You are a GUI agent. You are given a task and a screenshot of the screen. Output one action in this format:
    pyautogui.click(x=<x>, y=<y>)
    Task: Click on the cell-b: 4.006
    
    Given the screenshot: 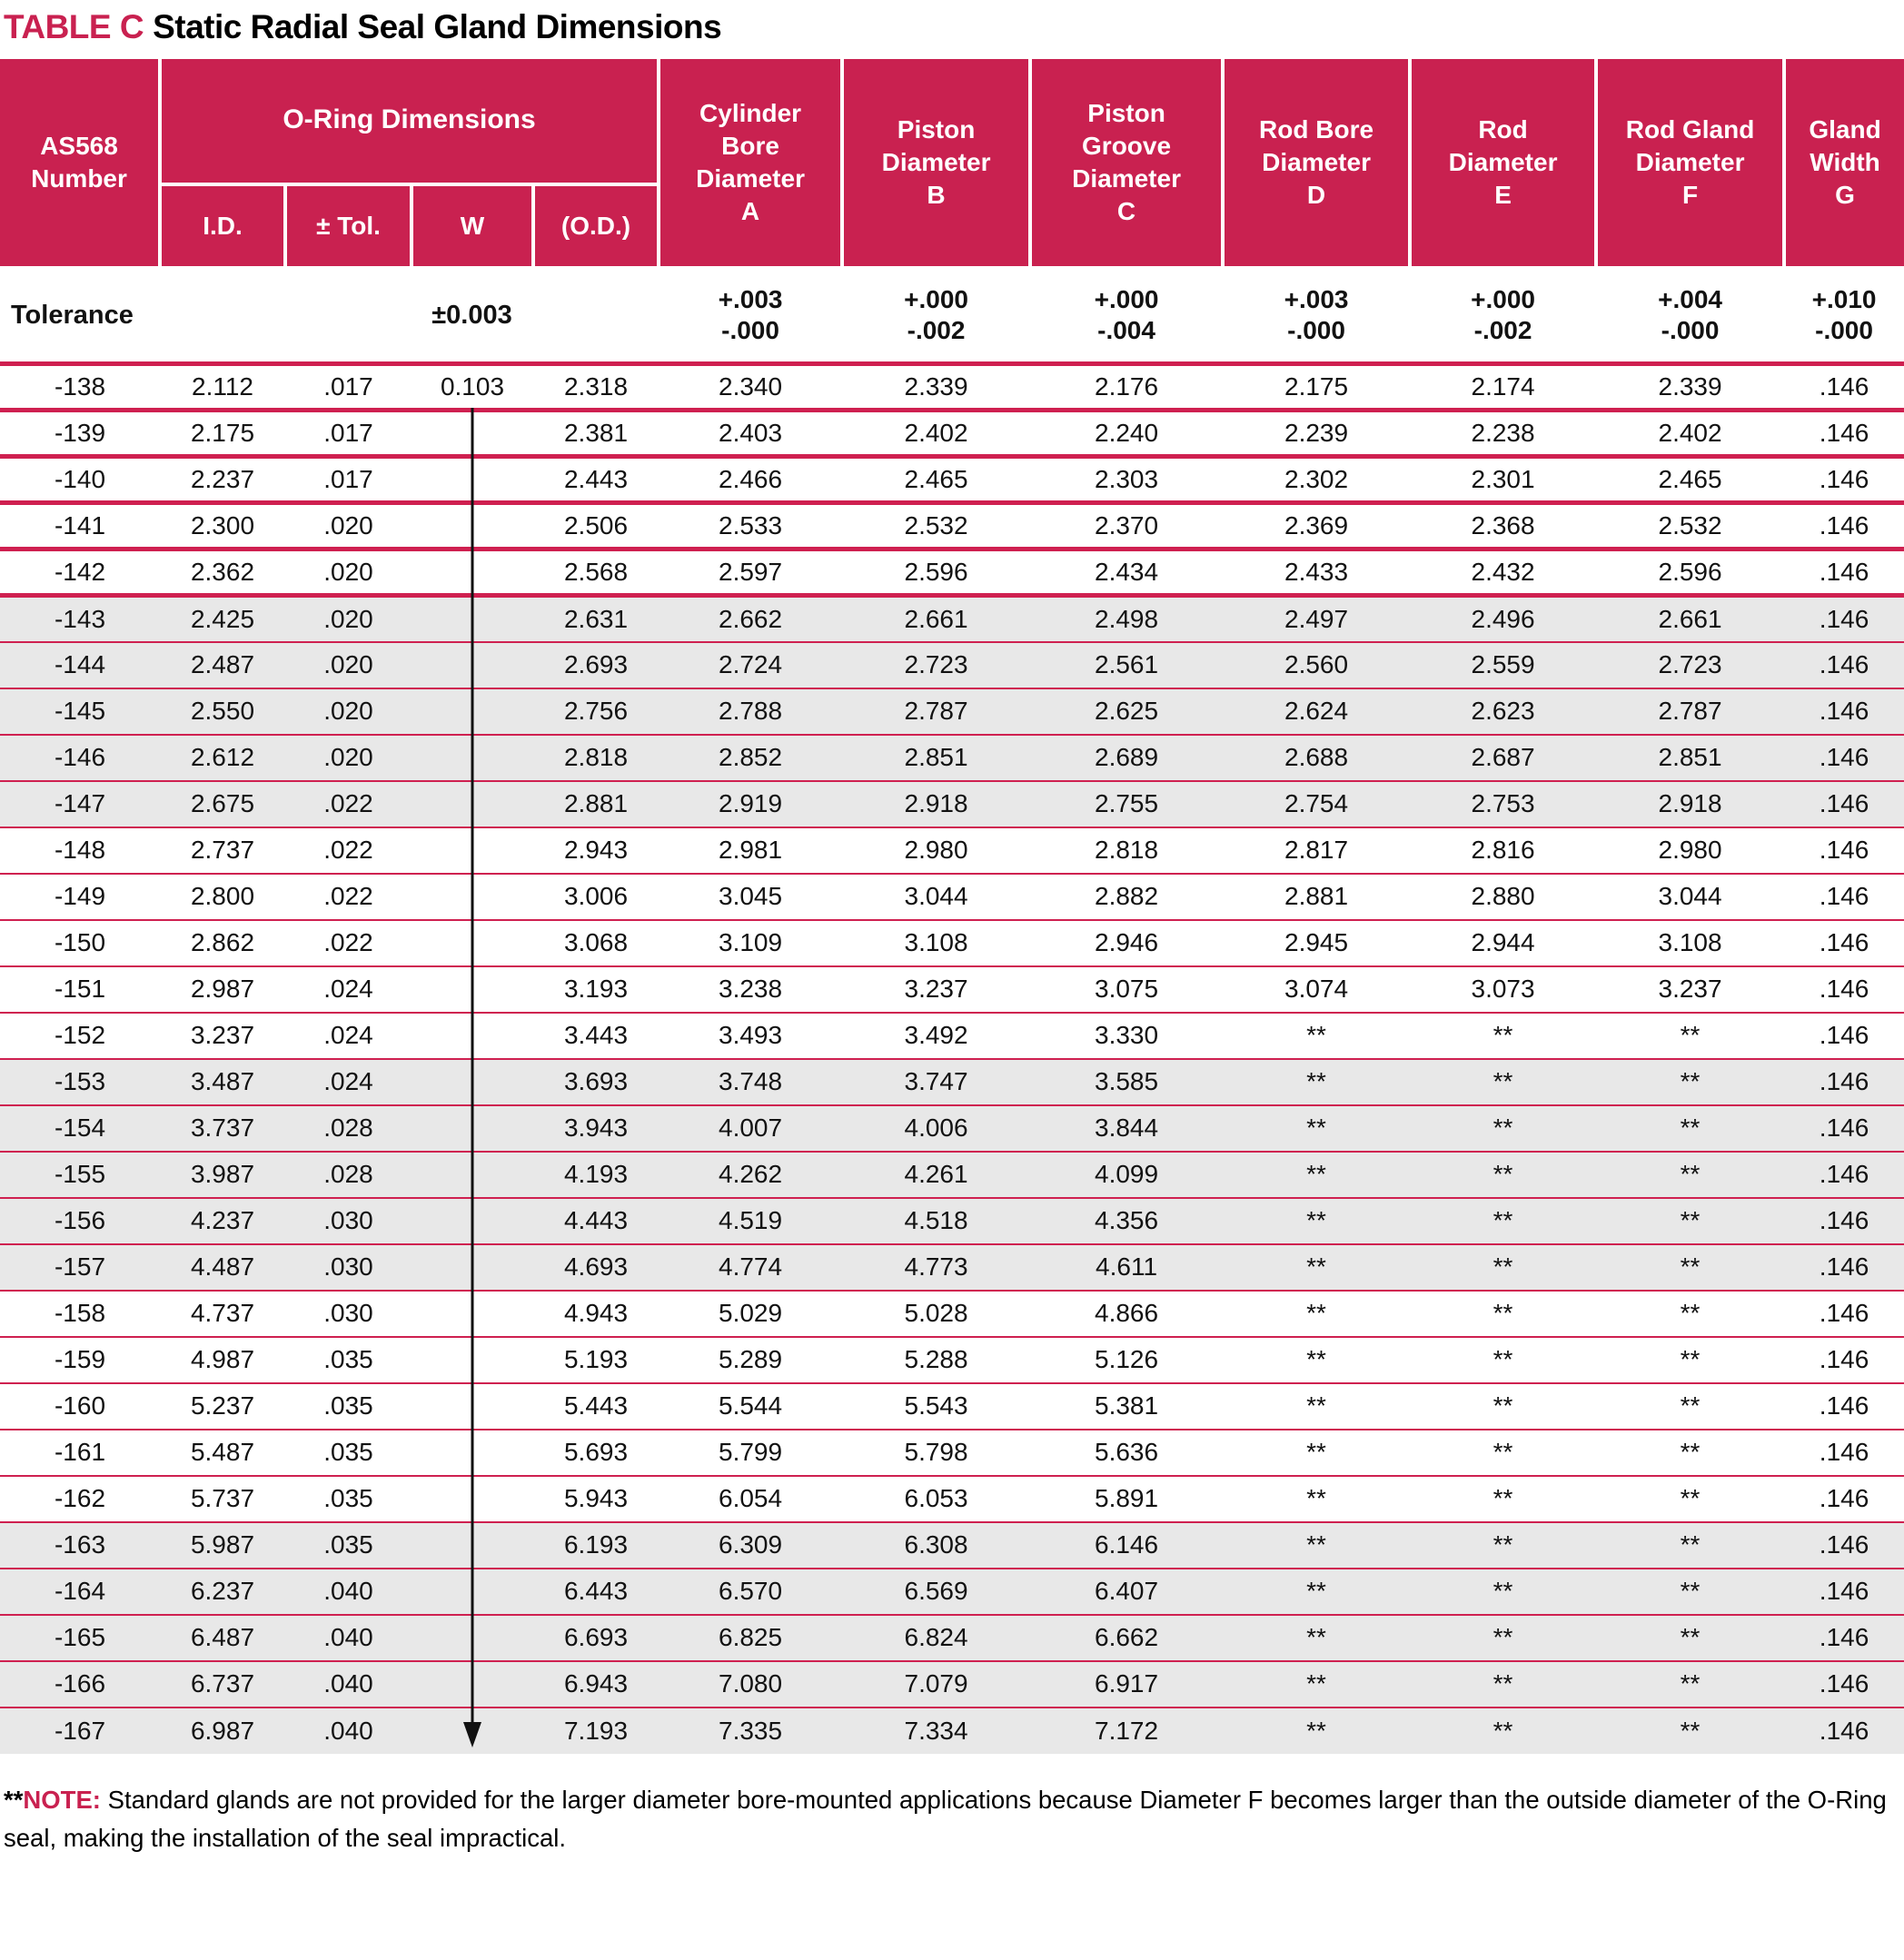 What is the action you would take?
    pyautogui.click(x=937, y=1128)
    